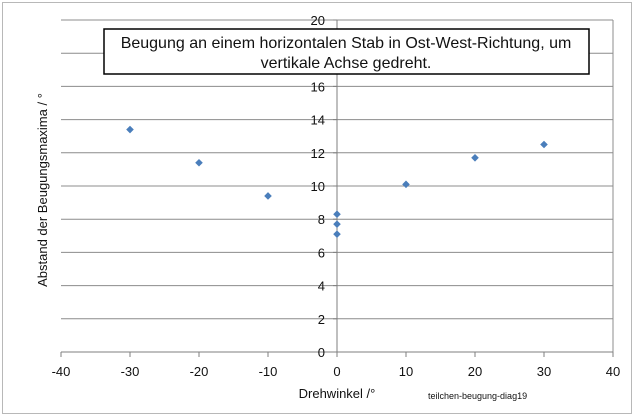 The height and width of the screenshot is (418, 636). I want to click on y-tick-label: 12, so click(318, 153).